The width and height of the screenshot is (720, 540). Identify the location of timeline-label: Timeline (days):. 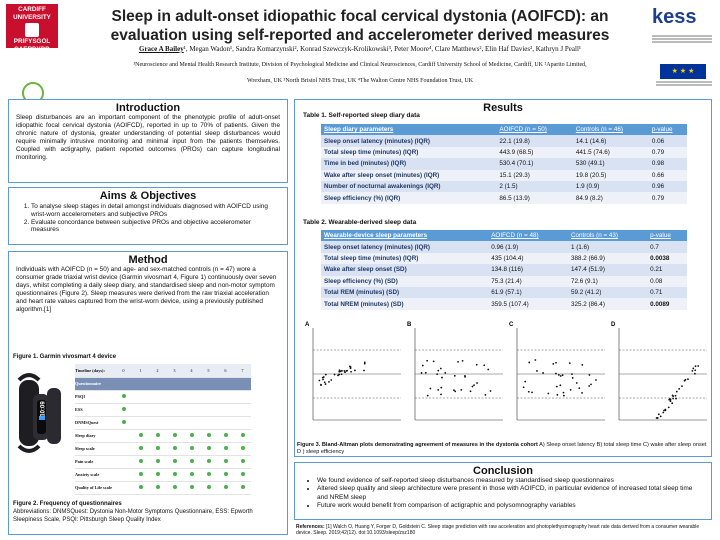
(95, 371).